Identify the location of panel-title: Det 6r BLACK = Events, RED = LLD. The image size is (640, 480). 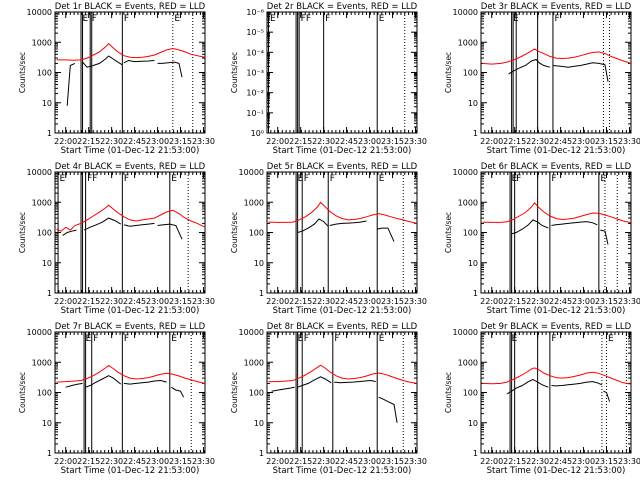
(556, 167).